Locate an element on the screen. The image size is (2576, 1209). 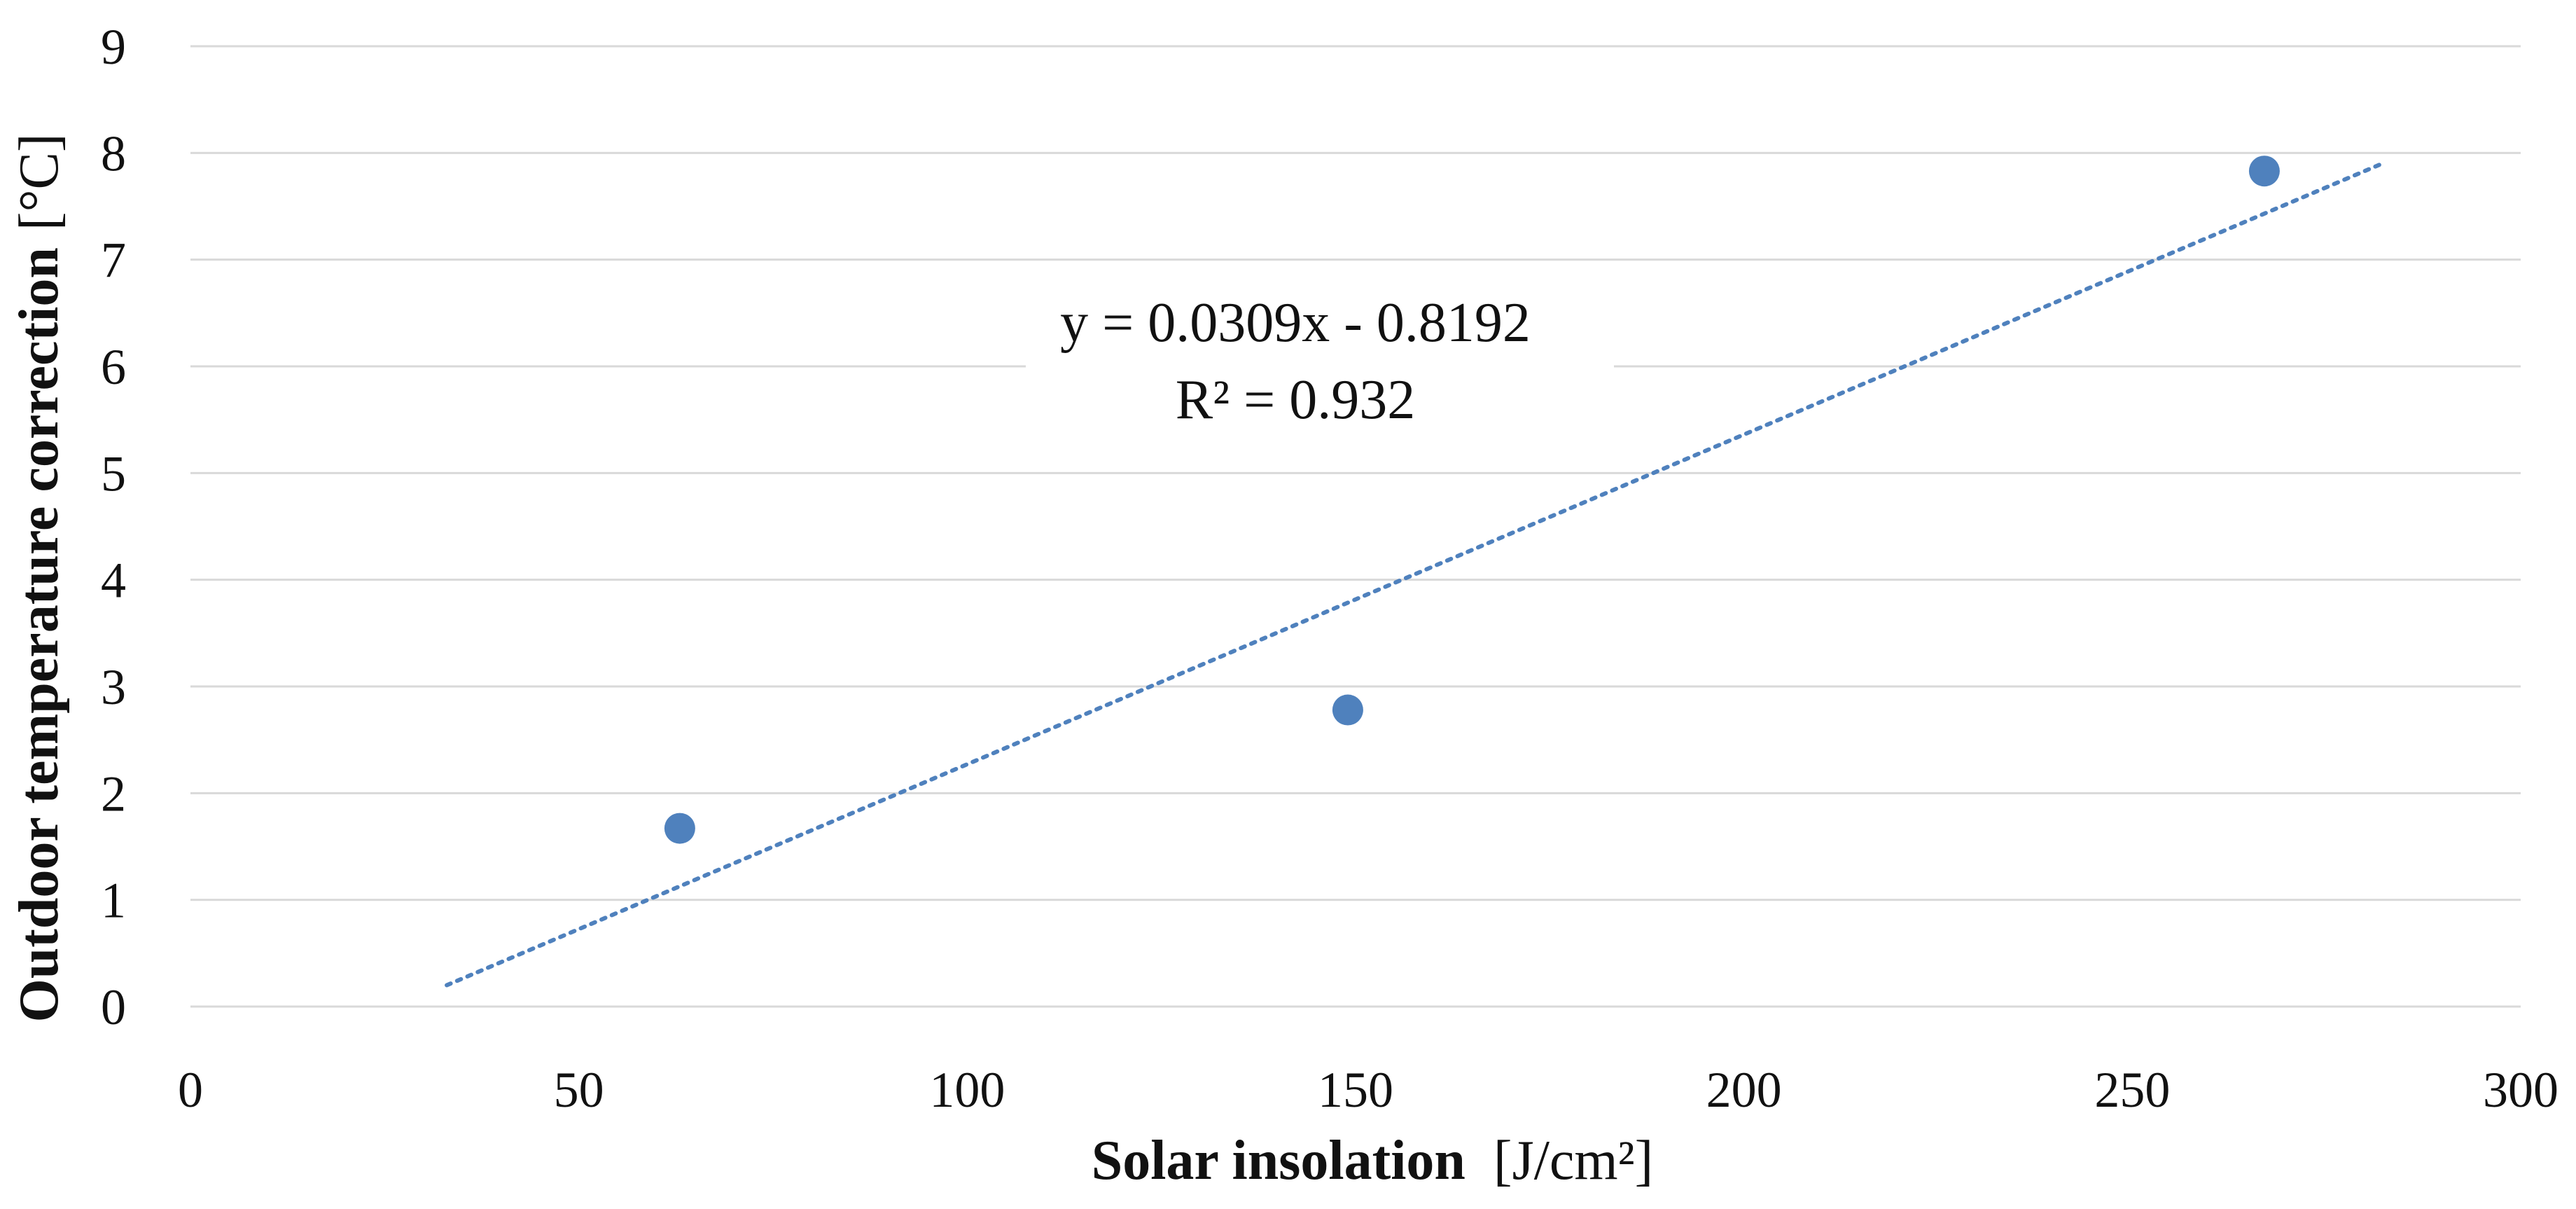
y-tick-label: 8 is located at coordinates (113, 153).